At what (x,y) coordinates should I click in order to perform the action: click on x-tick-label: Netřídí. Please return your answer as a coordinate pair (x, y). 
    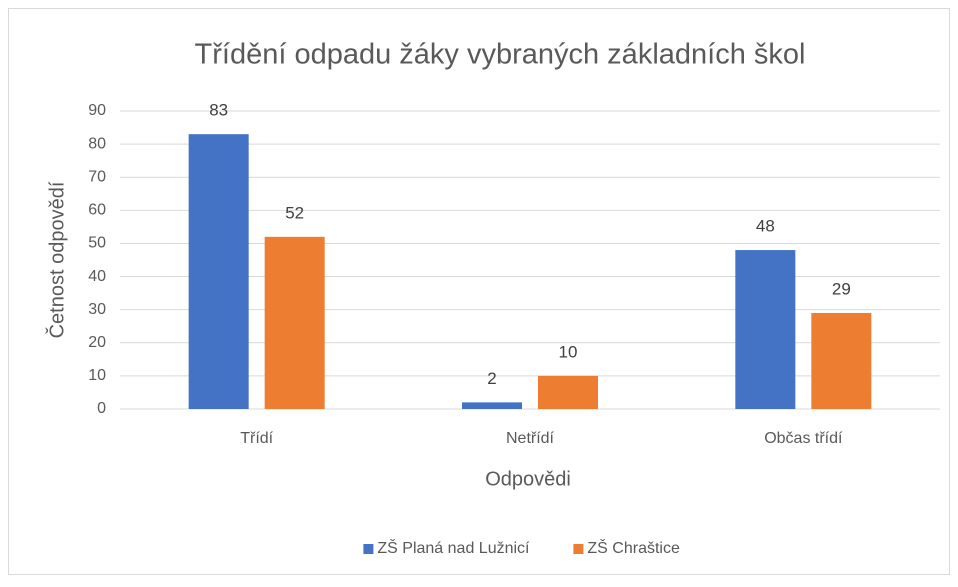
    Looking at the image, I should click on (530, 438).